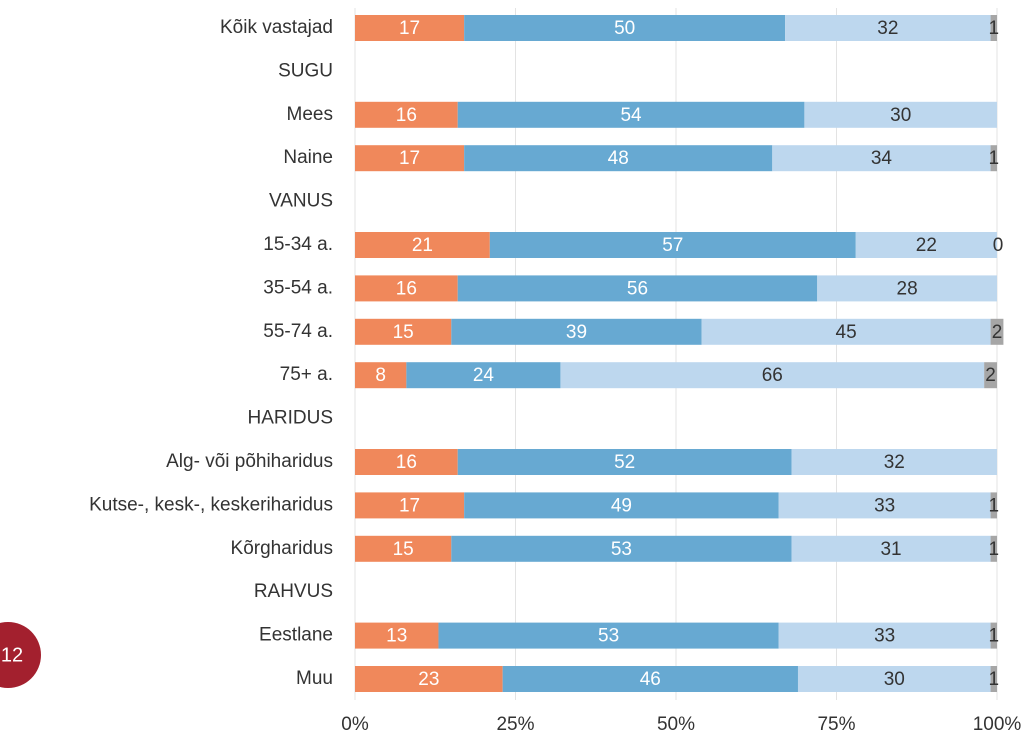  Describe the element at coordinates (836, 724) in the screenshot. I see `x-tick-label: 75%` at that location.